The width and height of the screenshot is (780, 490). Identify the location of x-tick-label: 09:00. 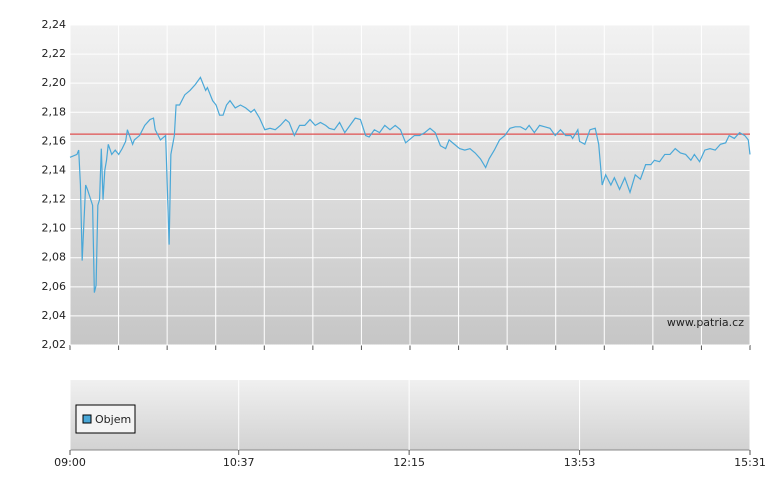
(70, 462).